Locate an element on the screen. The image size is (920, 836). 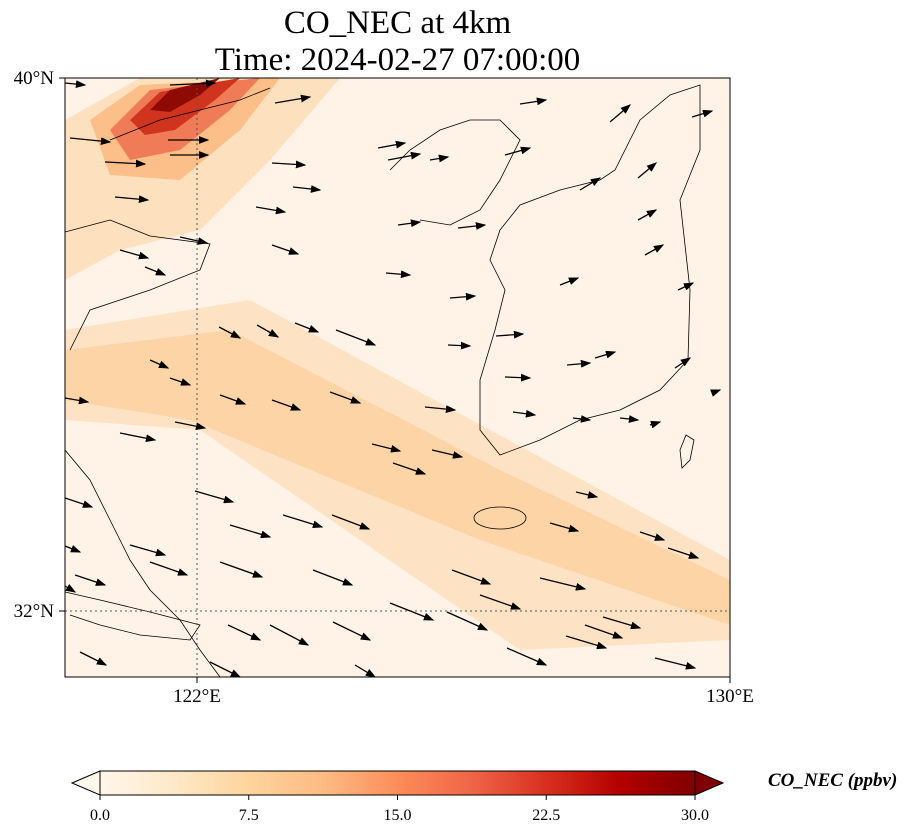
lon-label-122: 122°E is located at coordinates (197, 696).